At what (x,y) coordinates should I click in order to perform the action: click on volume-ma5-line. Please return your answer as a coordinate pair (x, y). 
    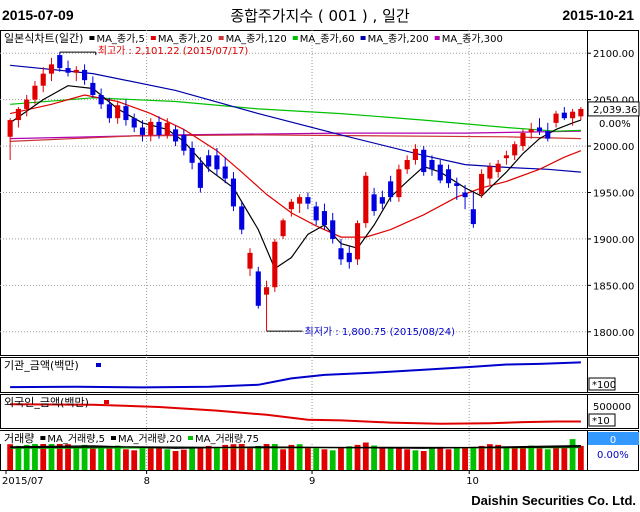
    Looking at the image, I should click on (295, 447).